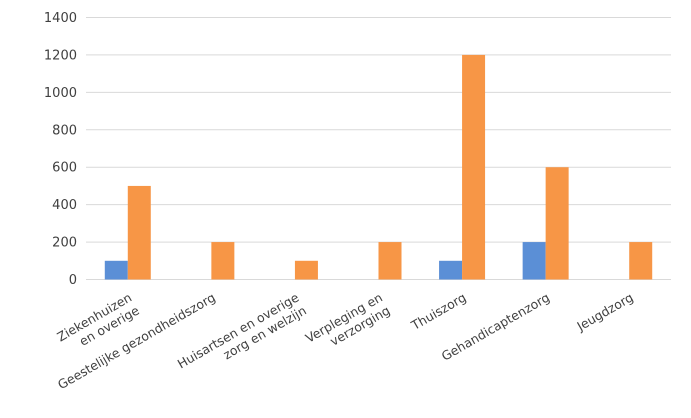 The width and height of the screenshot is (691, 418). Describe the element at coordinates (60, 93) in the screenshot. I see `y-tick-label: 1000` at that location.